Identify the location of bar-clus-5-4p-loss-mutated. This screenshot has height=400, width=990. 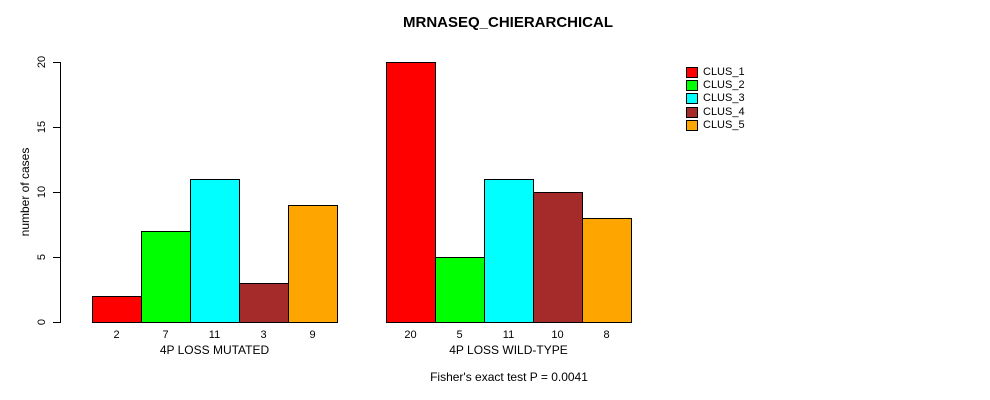
(313, 264).